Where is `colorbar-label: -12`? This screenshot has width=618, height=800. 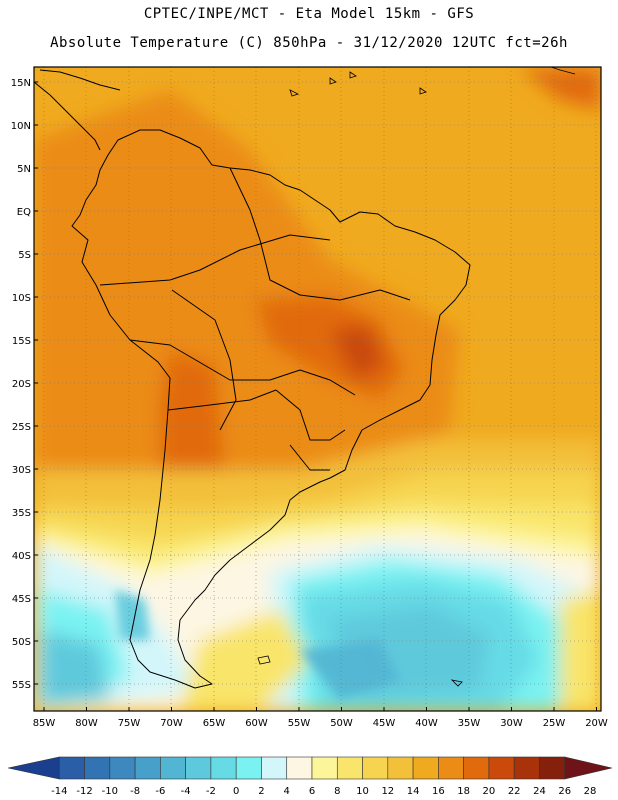
colorbar-label: -12 is located at coordinates (84, 791).